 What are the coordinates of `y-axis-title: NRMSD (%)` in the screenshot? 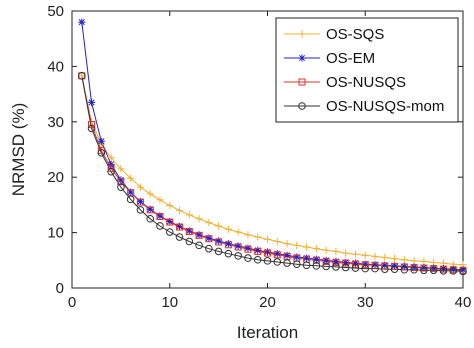 It's located at (18, 150).